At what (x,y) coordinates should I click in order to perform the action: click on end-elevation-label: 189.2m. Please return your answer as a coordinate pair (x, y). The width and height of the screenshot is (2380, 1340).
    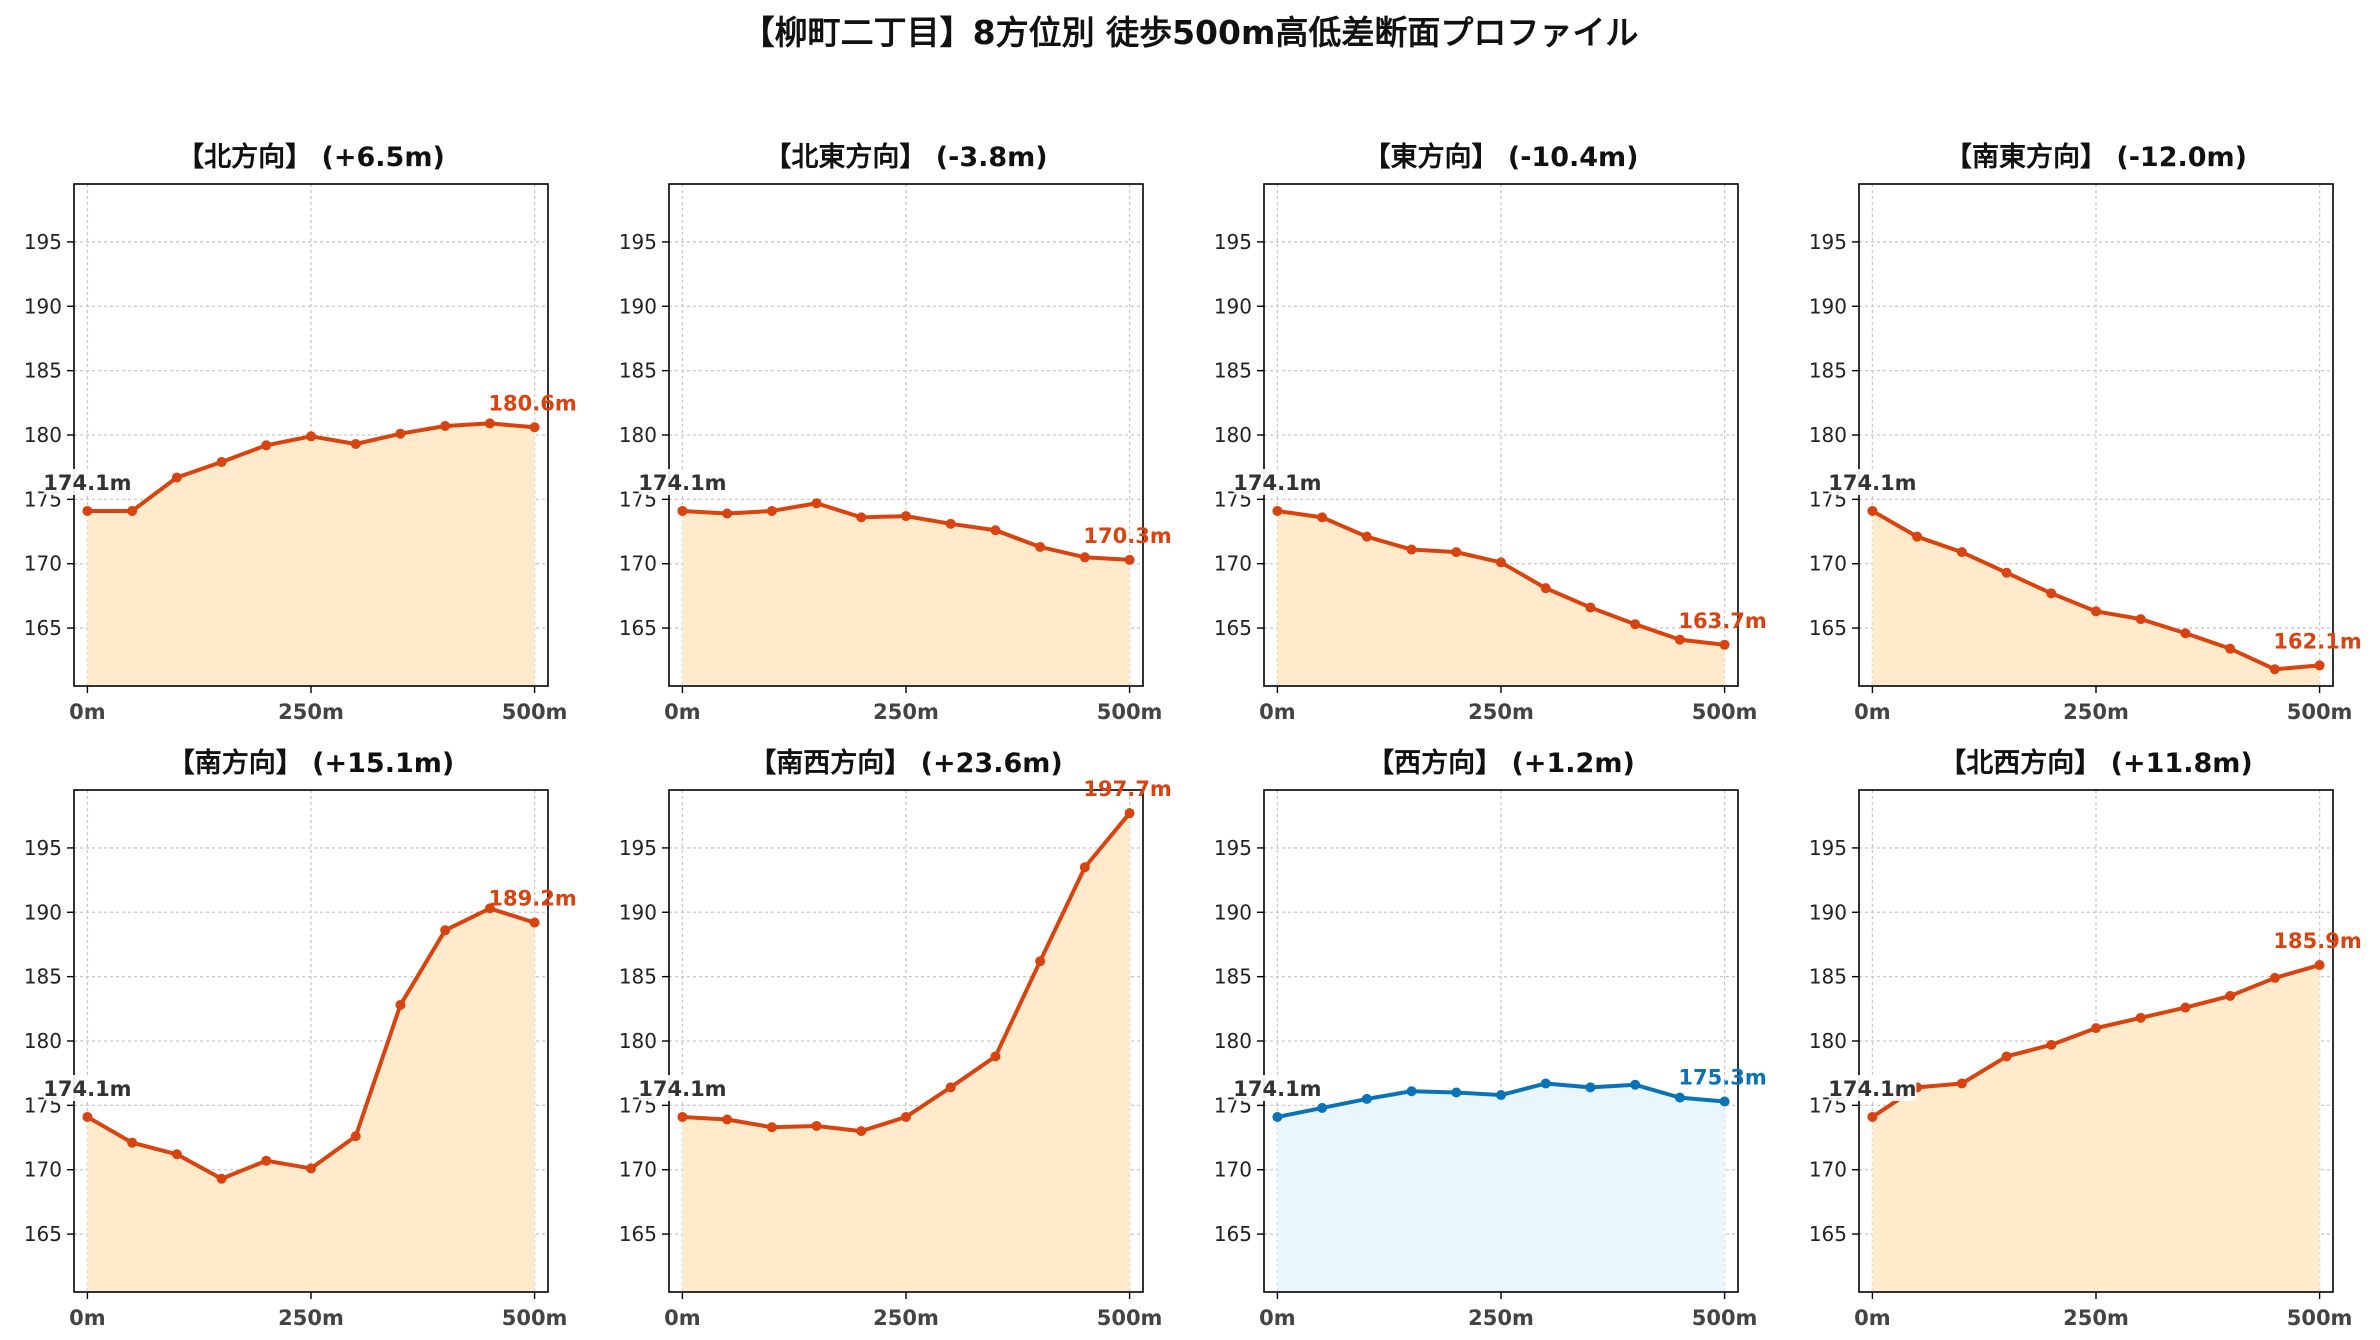
    Looking at the image, I should click on (532, 899).